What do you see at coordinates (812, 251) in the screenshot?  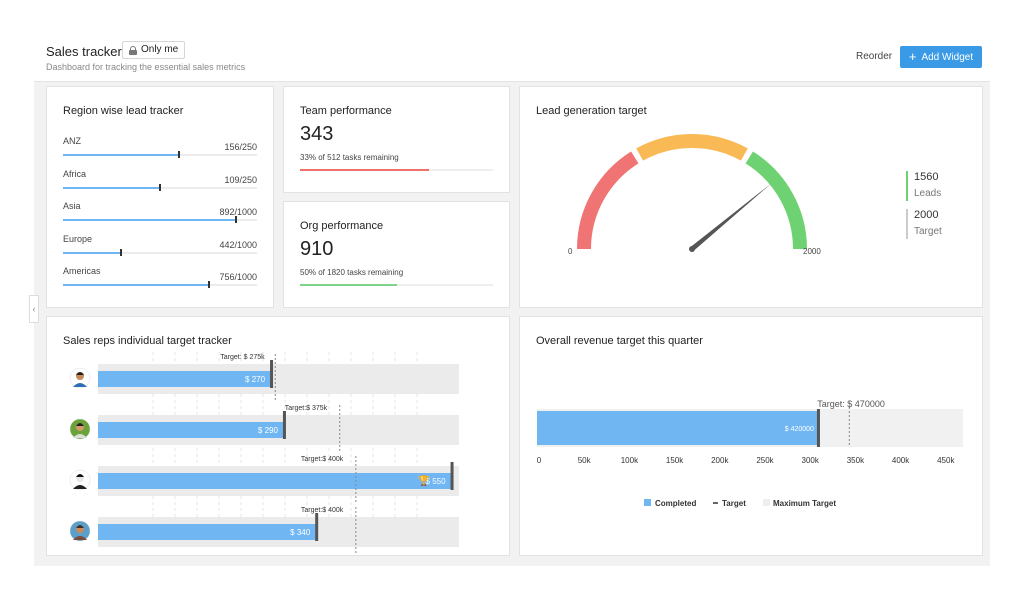 I see `gauge-max-label: 2000` at bounding box center [812, 251].